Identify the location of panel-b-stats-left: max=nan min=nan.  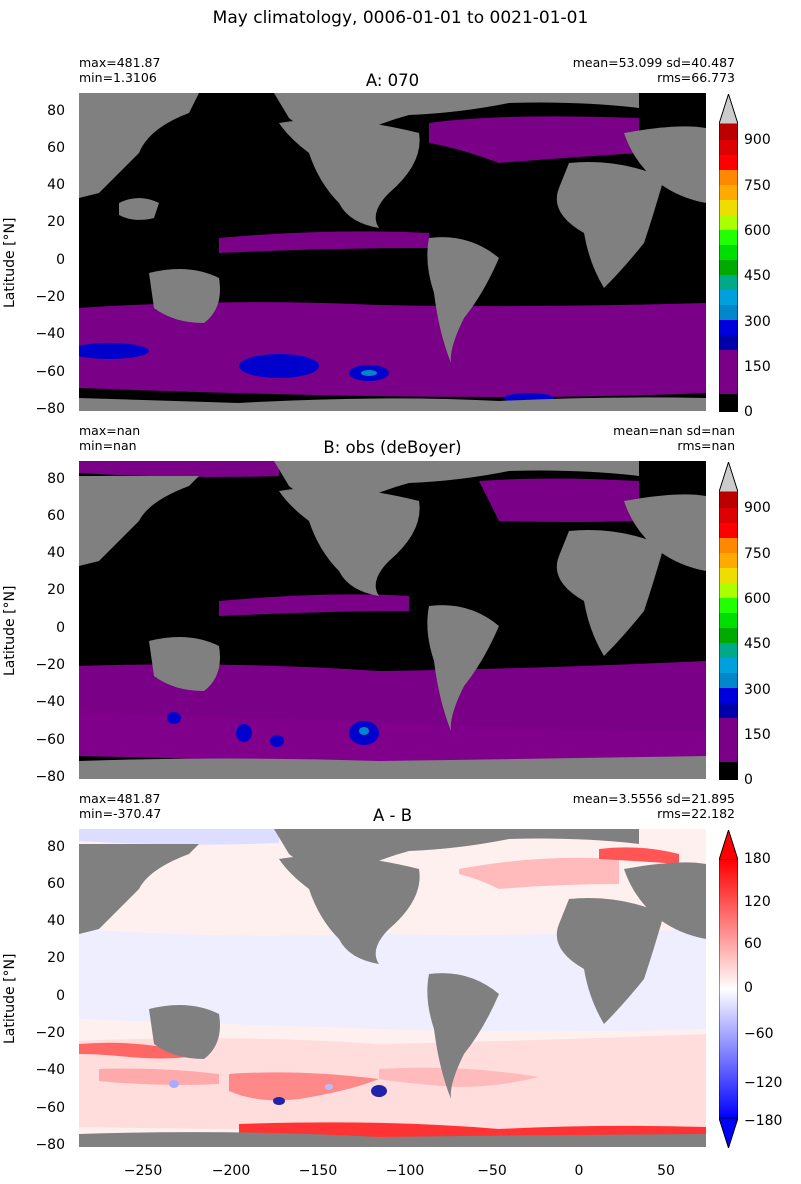
(109, 438).